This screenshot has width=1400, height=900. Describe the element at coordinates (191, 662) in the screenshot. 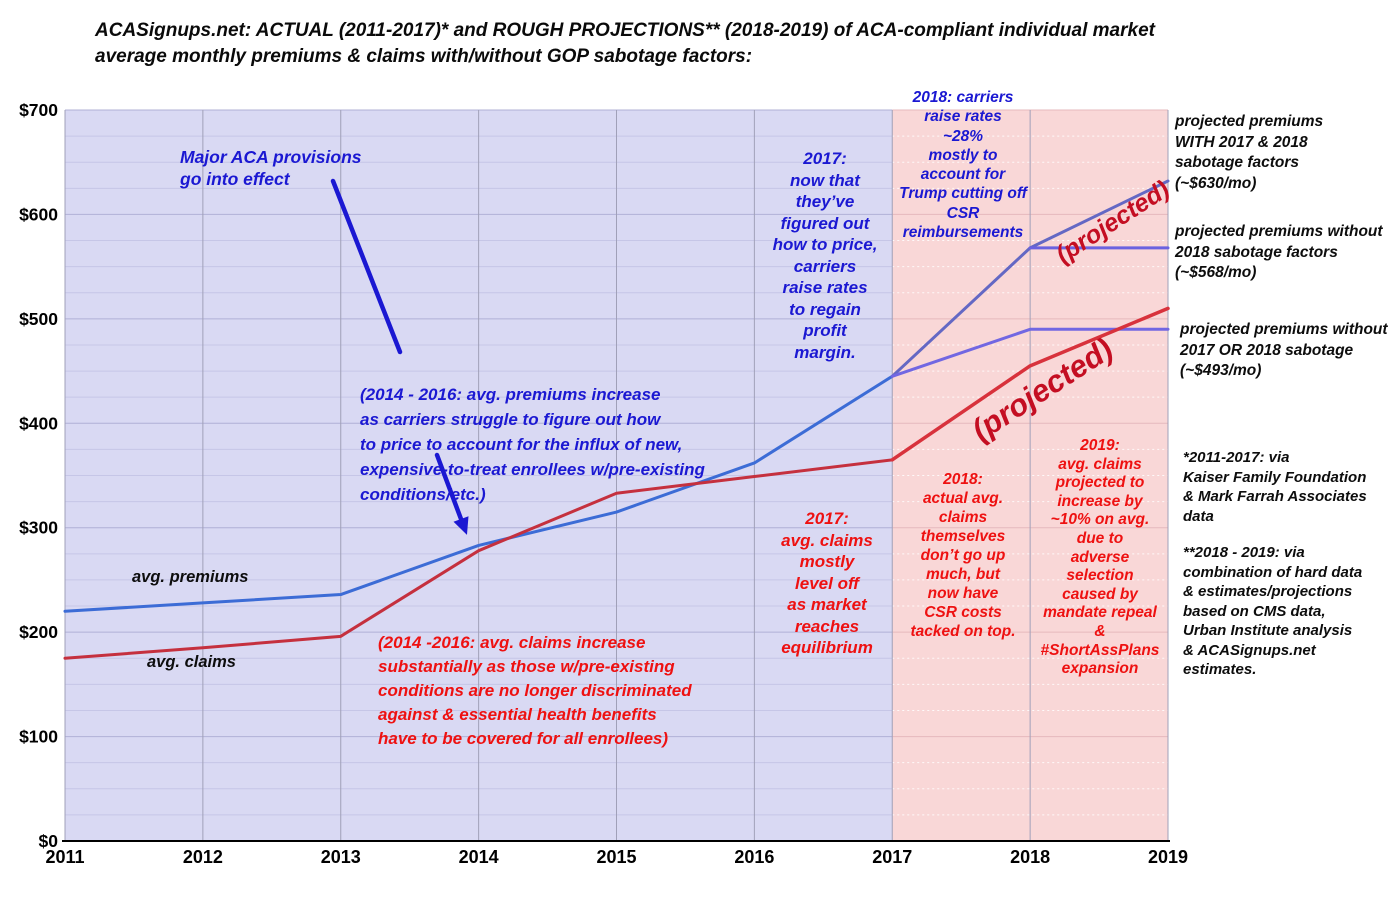

I see `series-label-avg-claims: avg. claims` at that location.